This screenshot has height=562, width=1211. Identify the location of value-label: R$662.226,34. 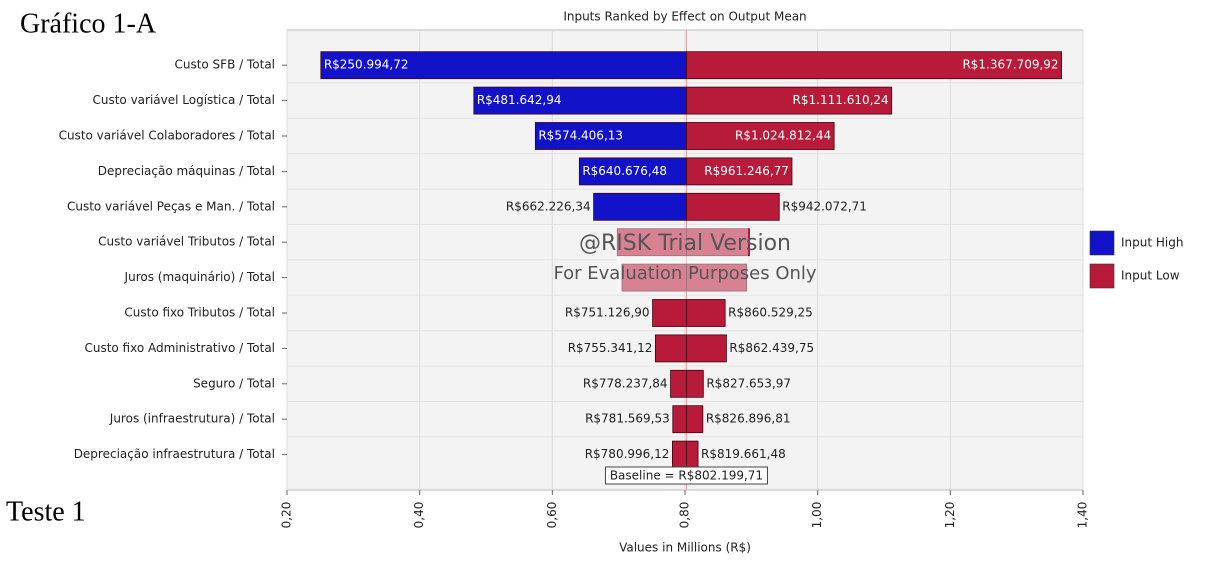
(548, 206).